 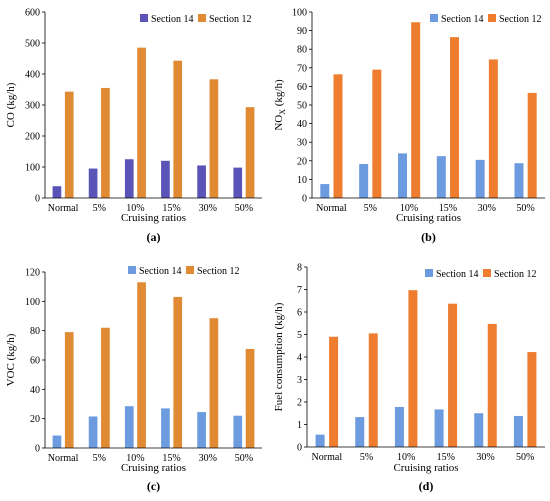 I want to click on y-tick-label: 50, so click(x=302, y=106).